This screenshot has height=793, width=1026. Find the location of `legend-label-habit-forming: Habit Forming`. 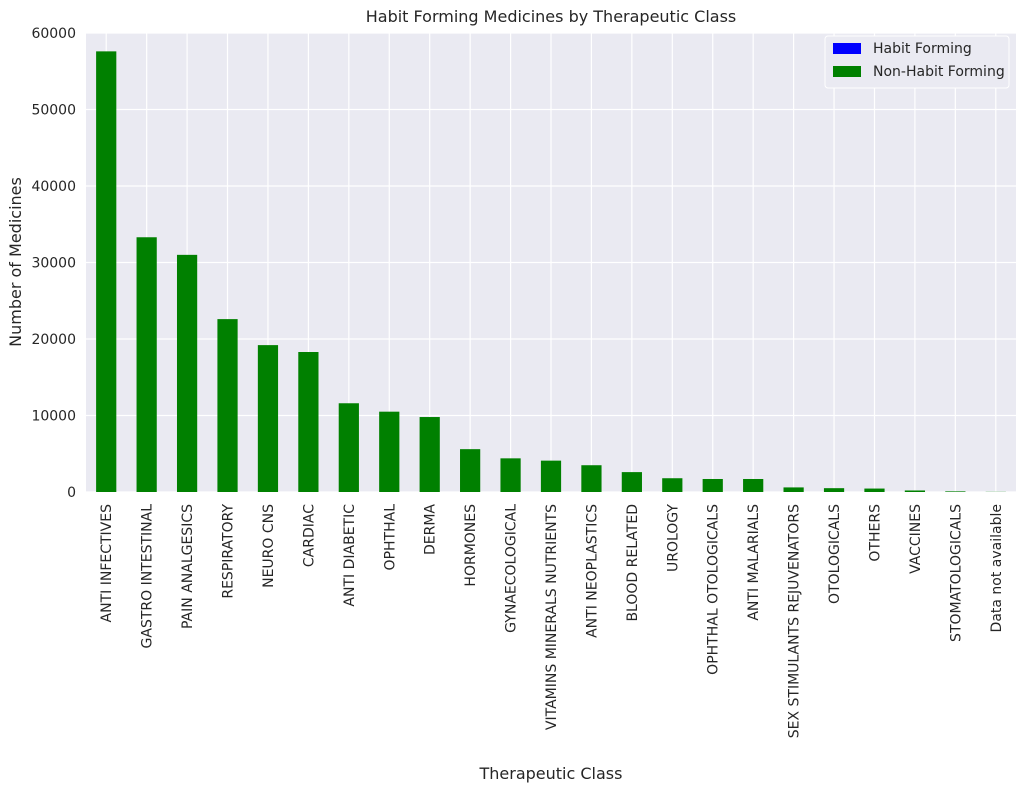

legend-label-habit-forming: Habit Forming is located at coordinates (922, 49).